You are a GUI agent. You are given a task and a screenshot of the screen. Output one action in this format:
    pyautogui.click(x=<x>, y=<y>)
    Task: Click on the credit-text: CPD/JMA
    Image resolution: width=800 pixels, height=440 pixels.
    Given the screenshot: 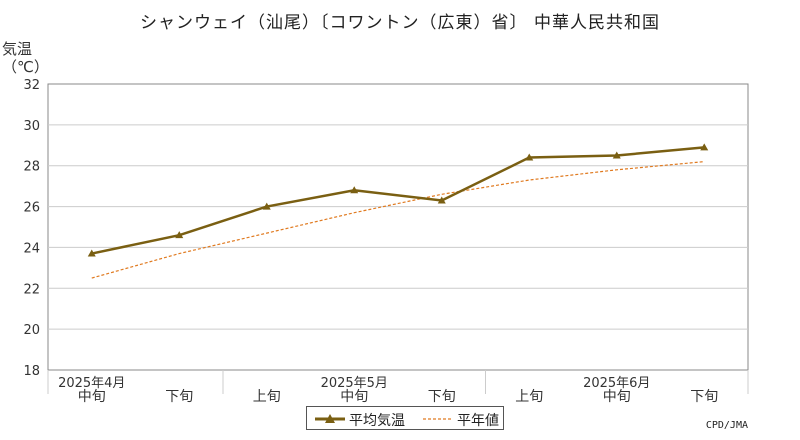 What is the action you would take?
    pyautogui.click(x=726, y=425)
    